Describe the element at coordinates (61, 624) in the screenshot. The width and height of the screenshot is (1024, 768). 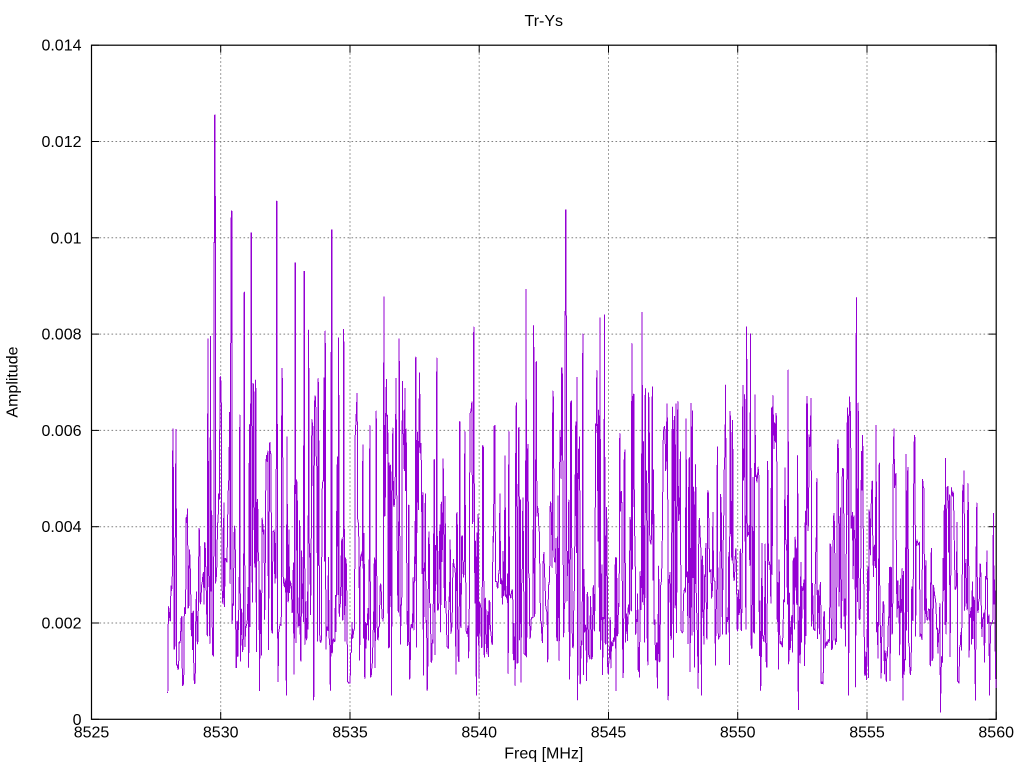
I see `svg-text: 0.002` at that location.